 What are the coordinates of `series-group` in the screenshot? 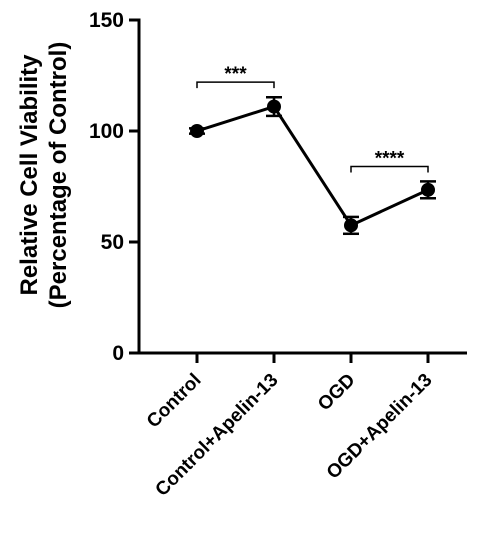 It's located at (312, 166).